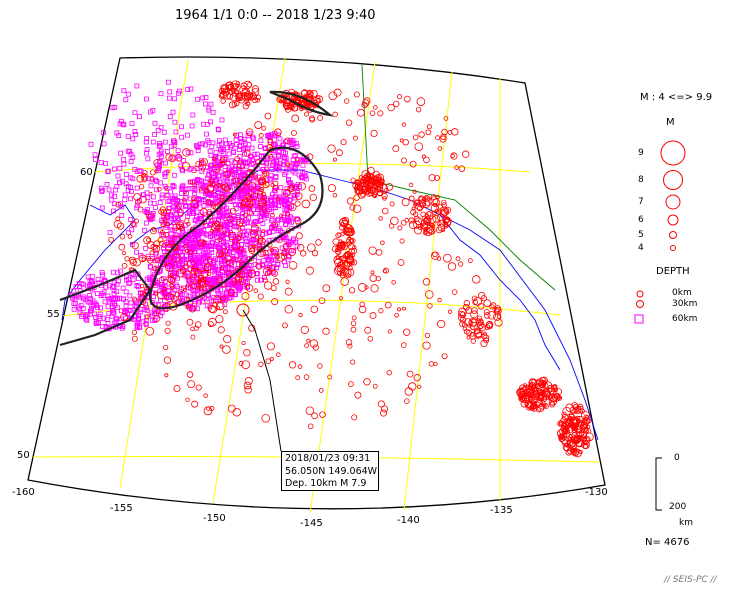 Image resolution: width=751 pixels, height=593 pixels. What do you see at coordinates (690, 580) in the screenshot?
I see `software-credit: // SEIS-PC //` at bounding box center [690, 580].